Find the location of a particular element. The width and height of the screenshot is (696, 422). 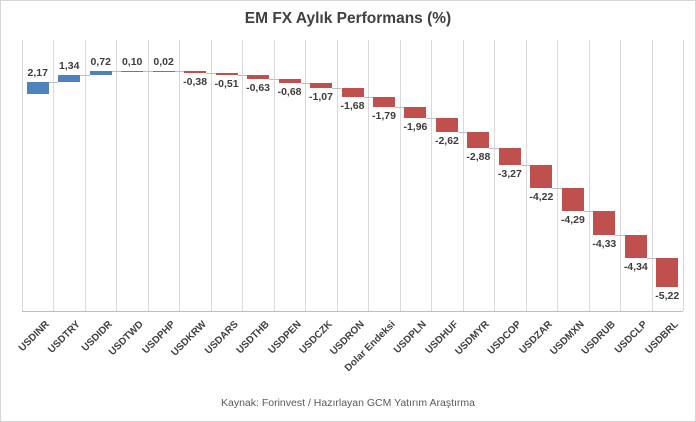

value-label: -1,79 is located at coordinates (384, 116).